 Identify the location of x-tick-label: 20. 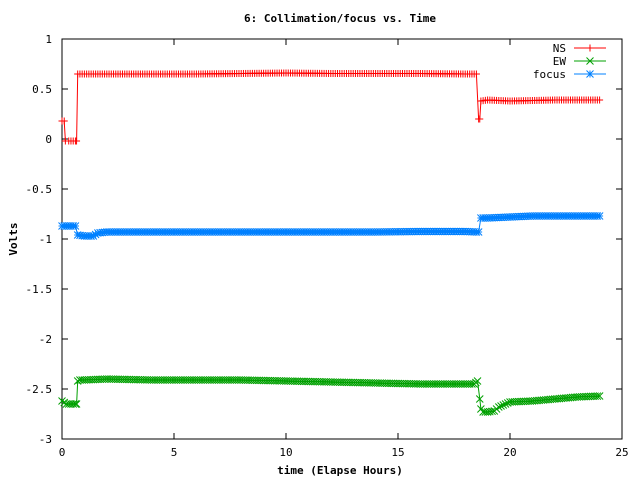
(509, 452).